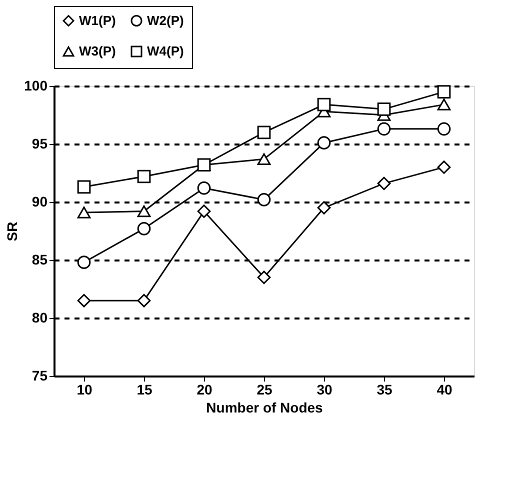  I want to click on legend-label: W1(P), so click(97, 20).